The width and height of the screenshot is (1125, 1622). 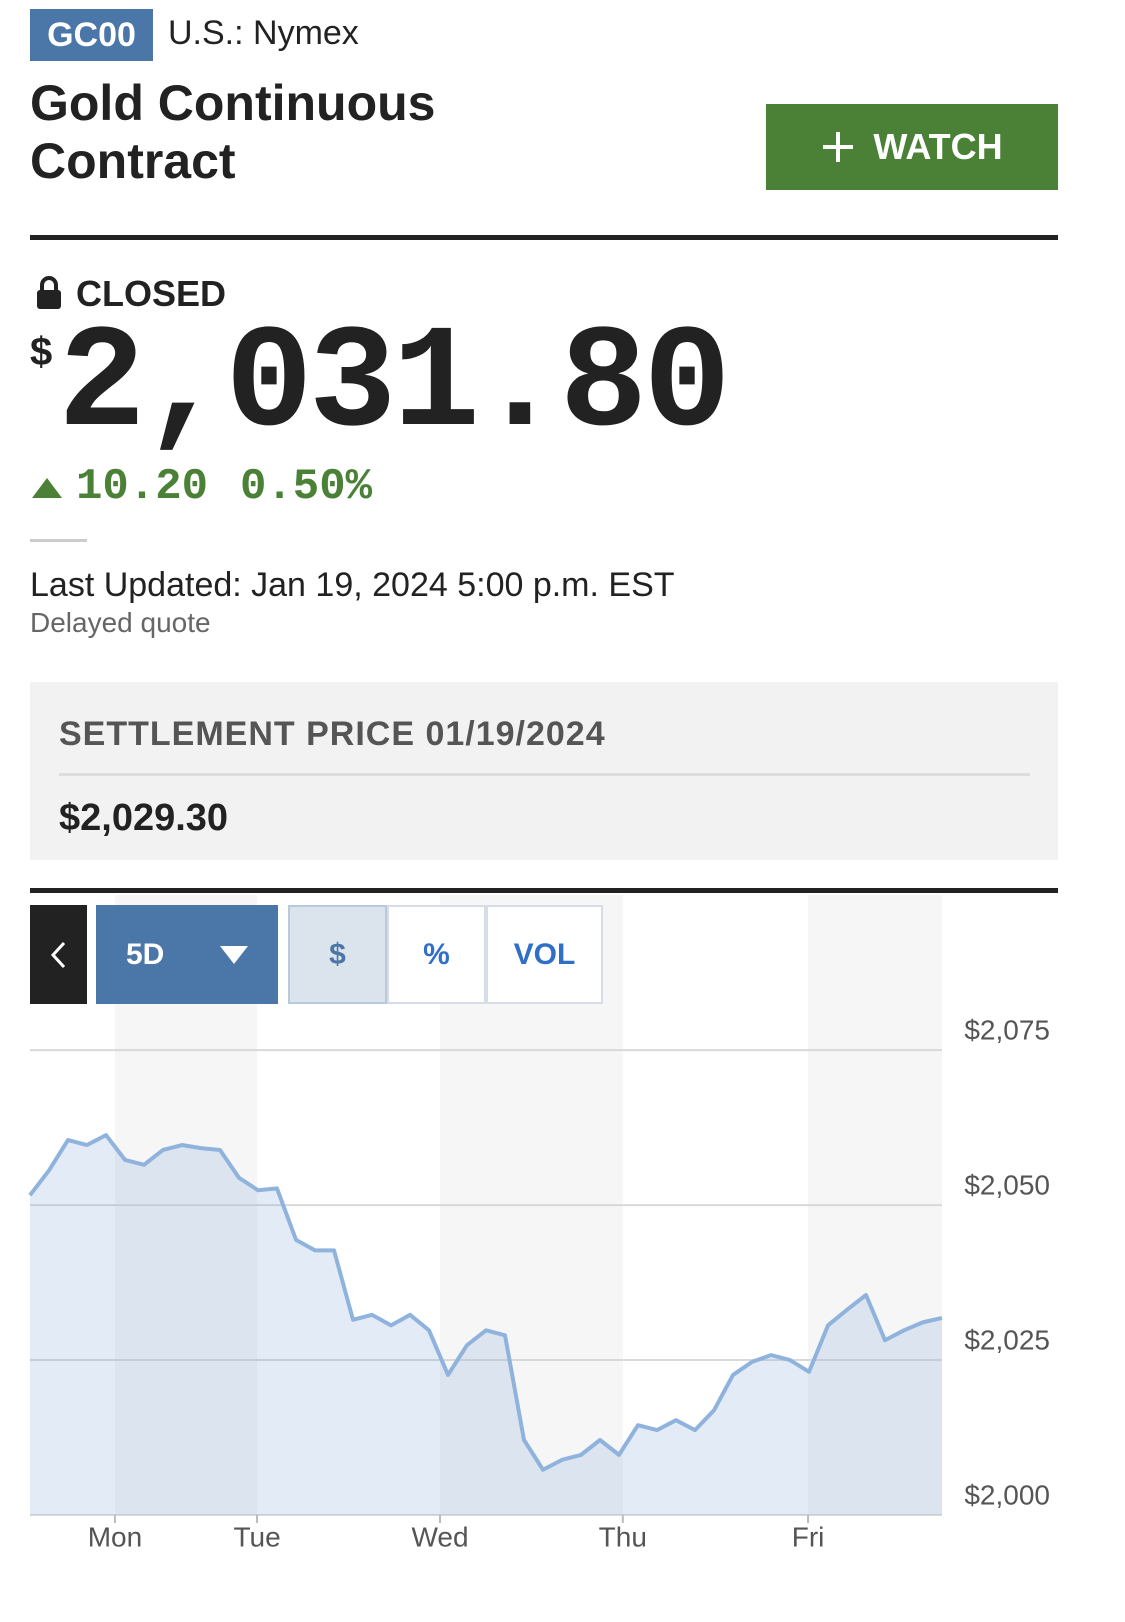 What do you see at coordinates (263, 33) in the screenshot?
I see `exchange: U.S.: Nymex` at bounding box center [263, 33].